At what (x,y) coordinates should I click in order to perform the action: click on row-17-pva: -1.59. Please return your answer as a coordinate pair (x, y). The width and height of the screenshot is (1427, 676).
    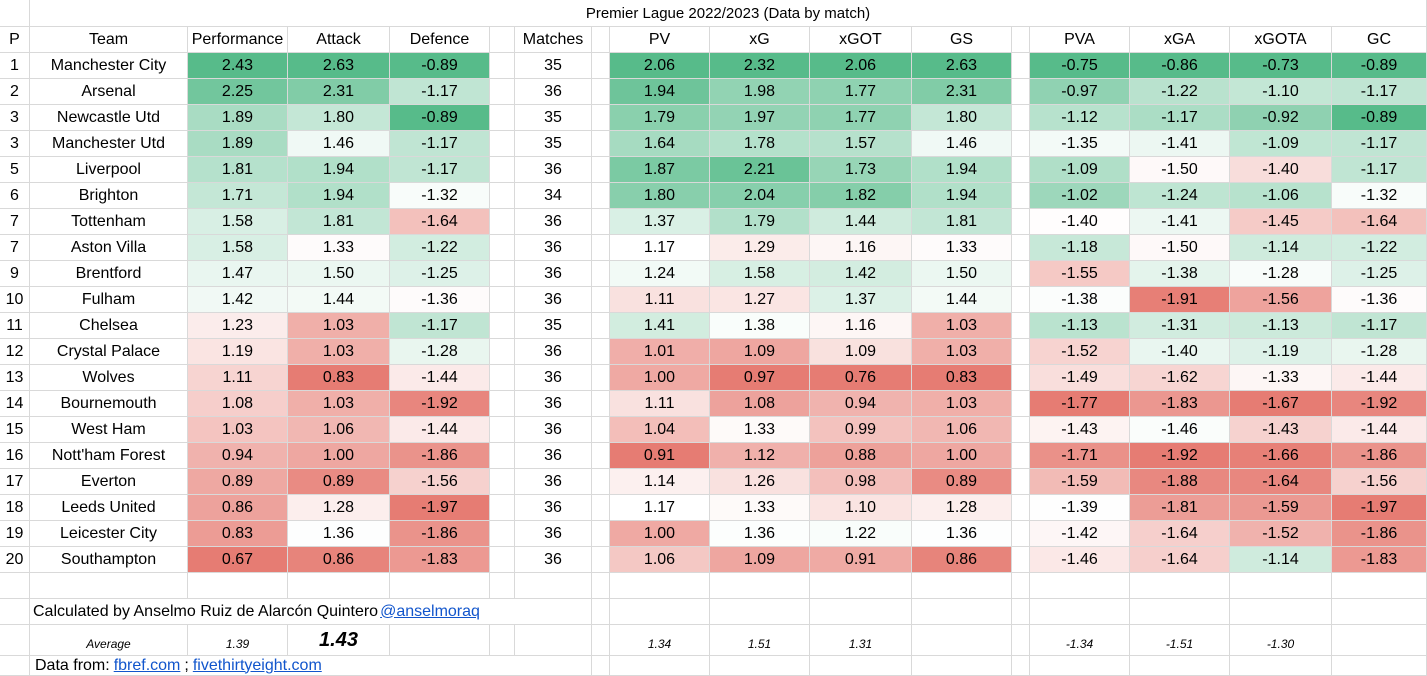
    Looking at the image, I should click on (1080, 482).